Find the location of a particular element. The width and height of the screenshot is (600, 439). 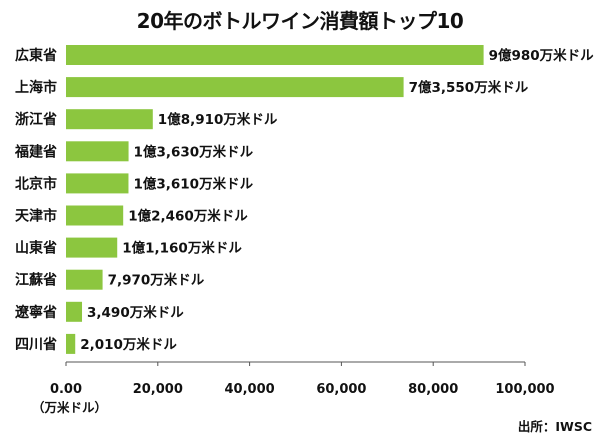

value-label: 2,010万米ドル is located at coordinates (128, 344).